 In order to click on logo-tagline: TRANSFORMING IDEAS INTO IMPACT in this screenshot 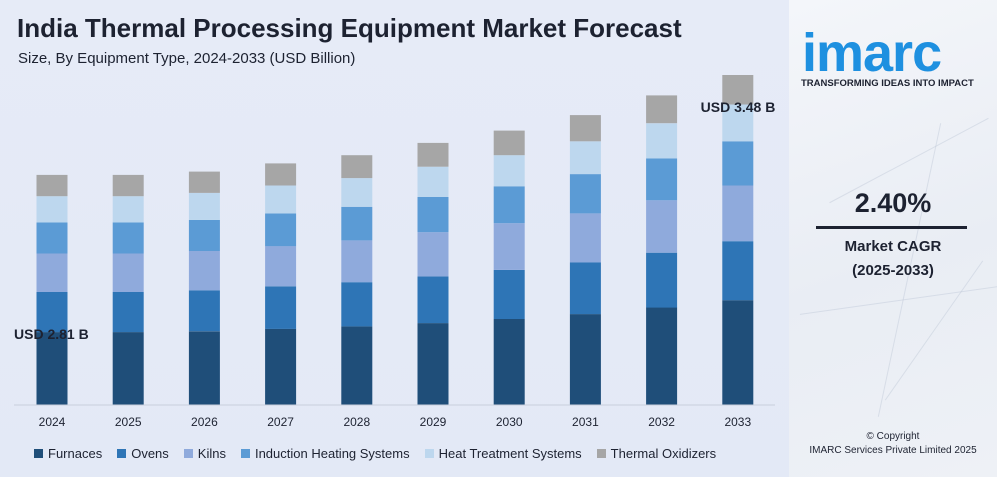, I will do `click(887, 83)`.